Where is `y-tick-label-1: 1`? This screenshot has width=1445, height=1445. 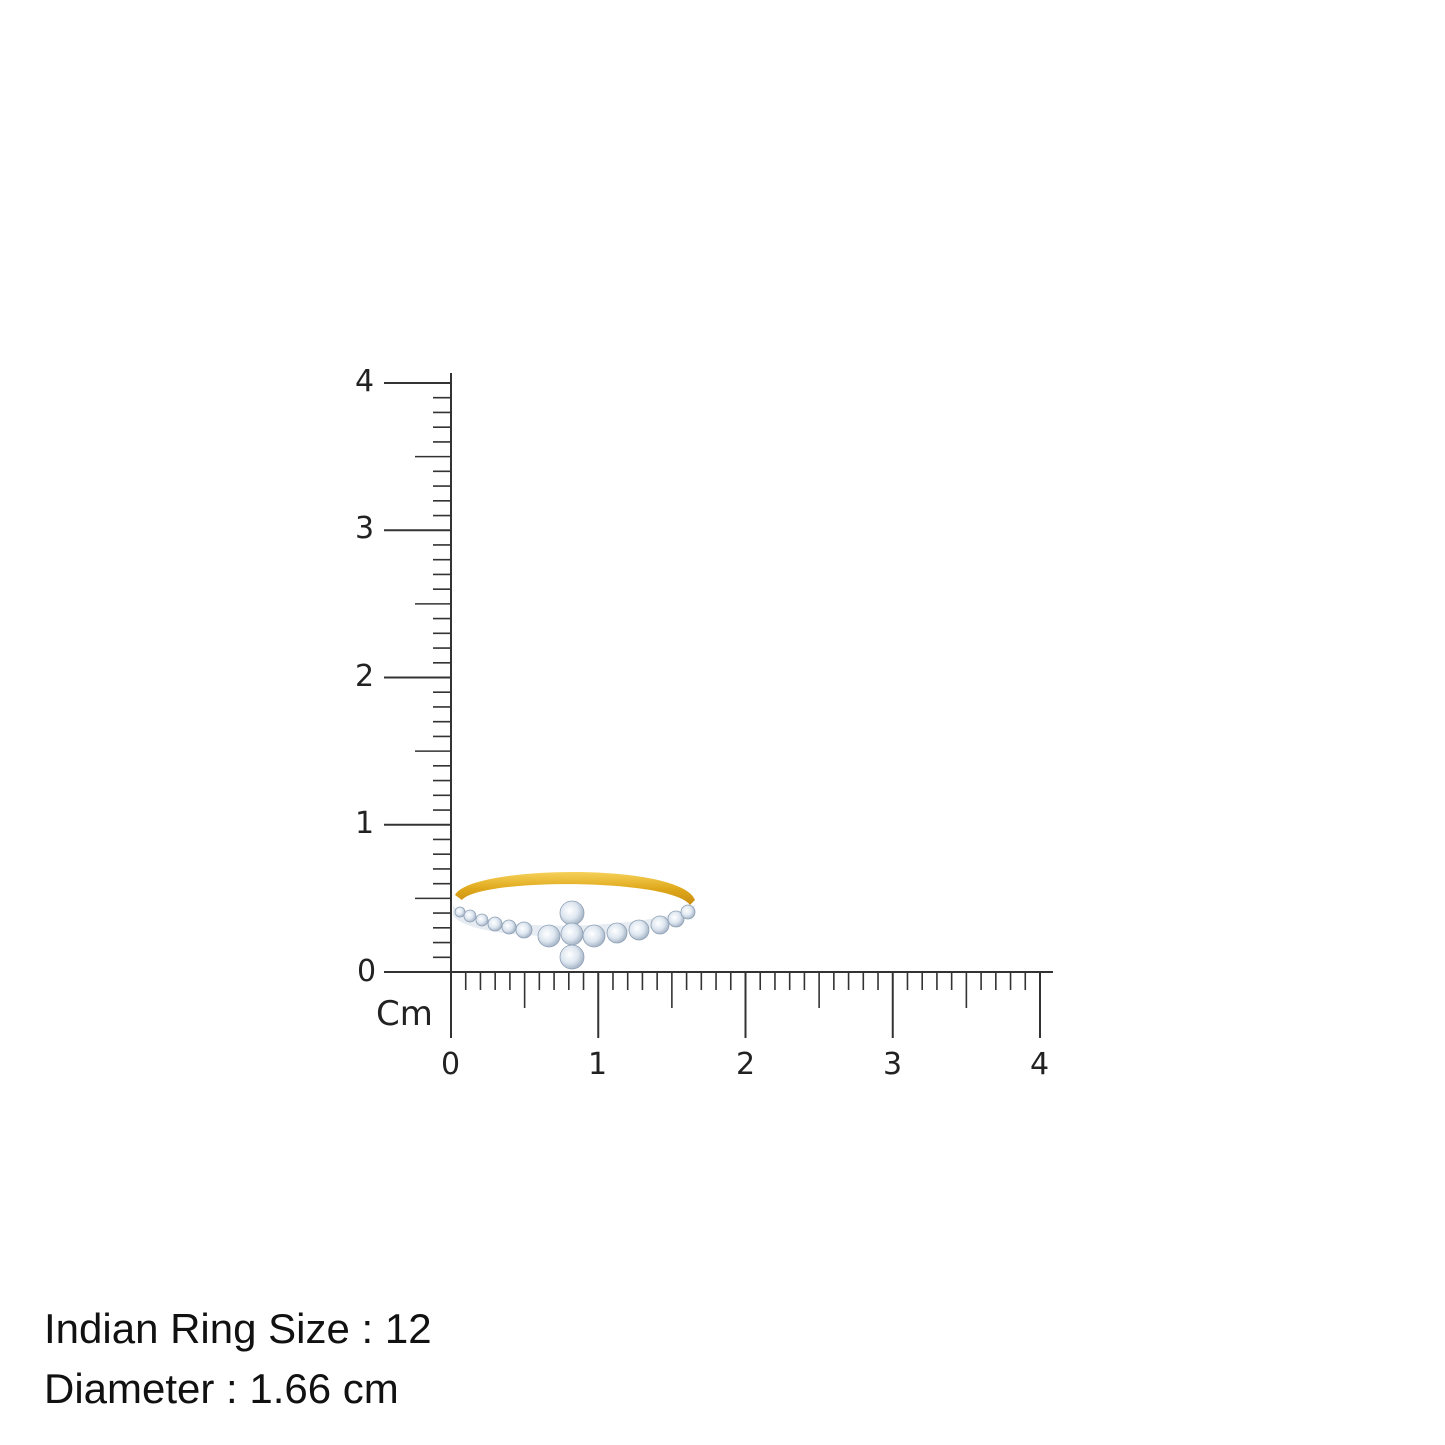
y-tick-label-1: 1 is located at coordinates (365, 823).